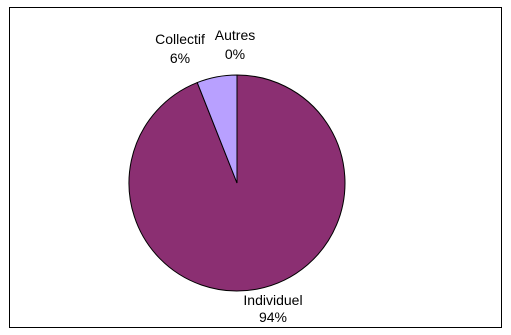  Describe the element at coordinates (180, 39) in the screenshot. I see `slice-label-collectif: Collectif` at that location.